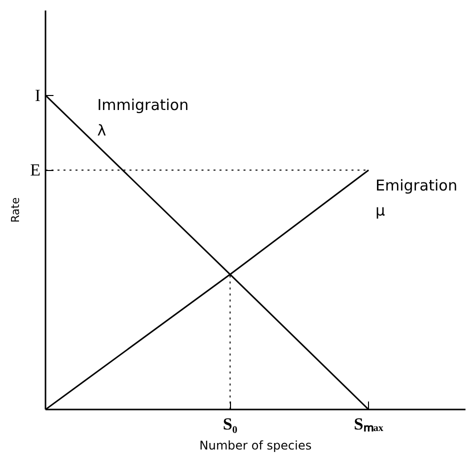 Image resolution: width=474 pixels, height=462 pixels. Describe the element at coordinates (35, 170) in the screenshot. I see `ref-line-label: E` at that location.